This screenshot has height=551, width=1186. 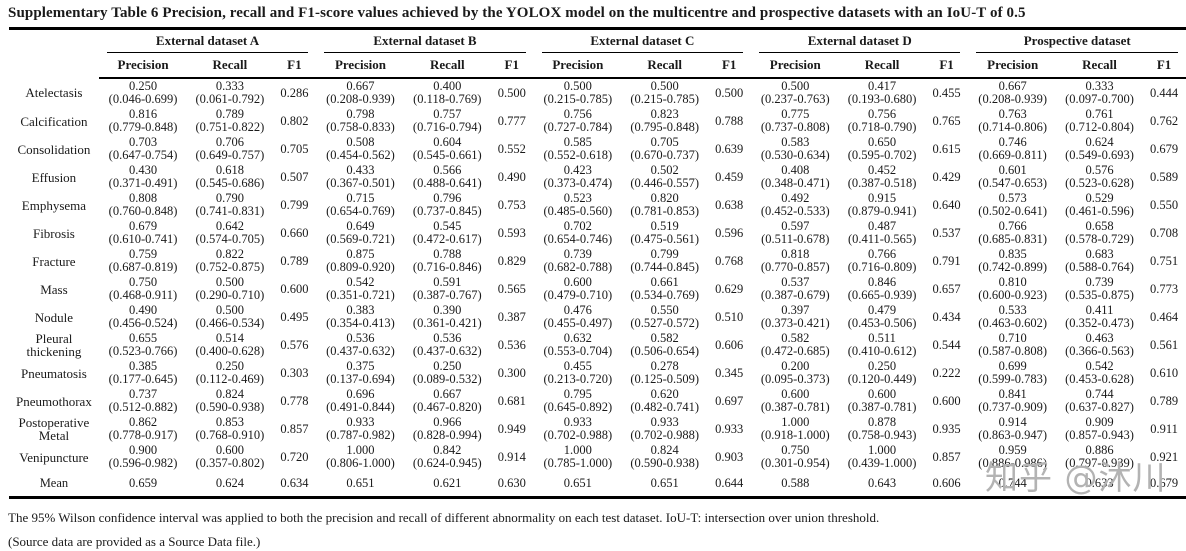 I want to click on f1-cell: 0.753, so click(x=511, y=204).